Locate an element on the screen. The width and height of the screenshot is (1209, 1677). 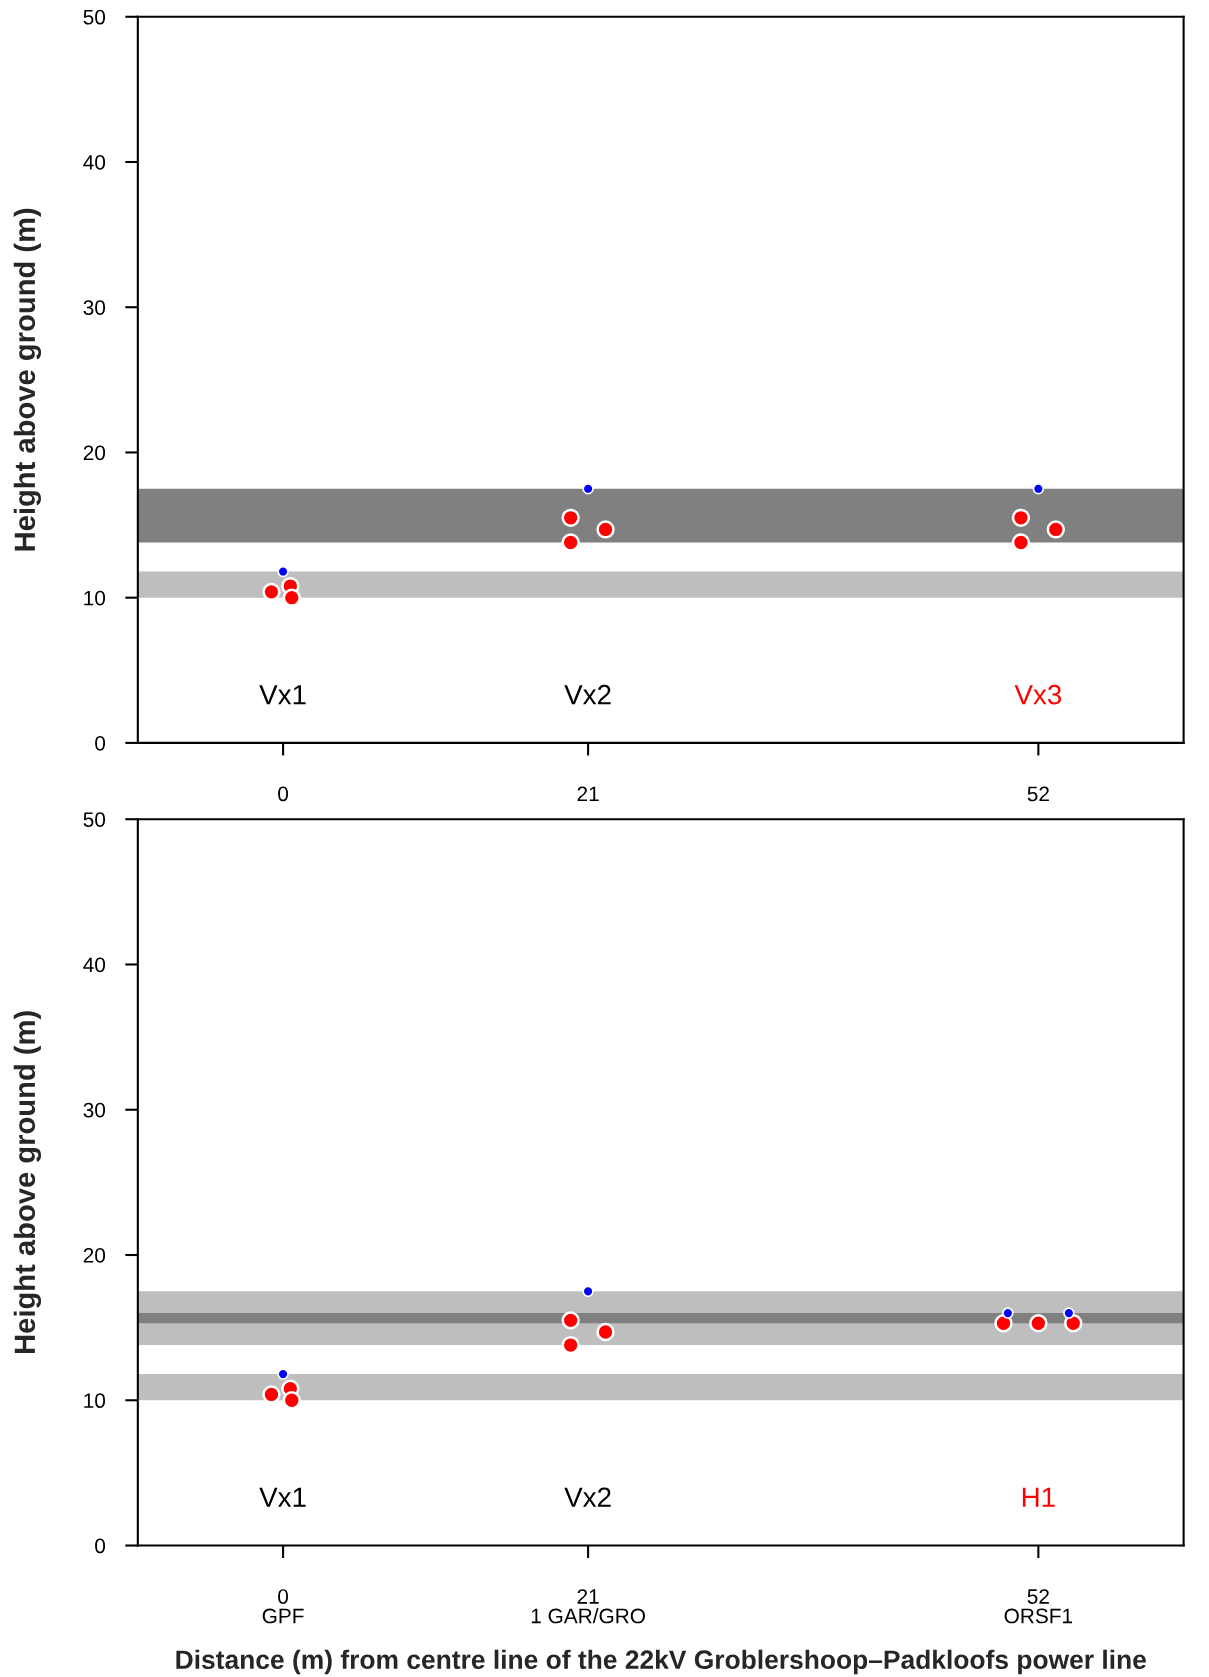
annotation: H1 is located at coordinates (1038, 1497).